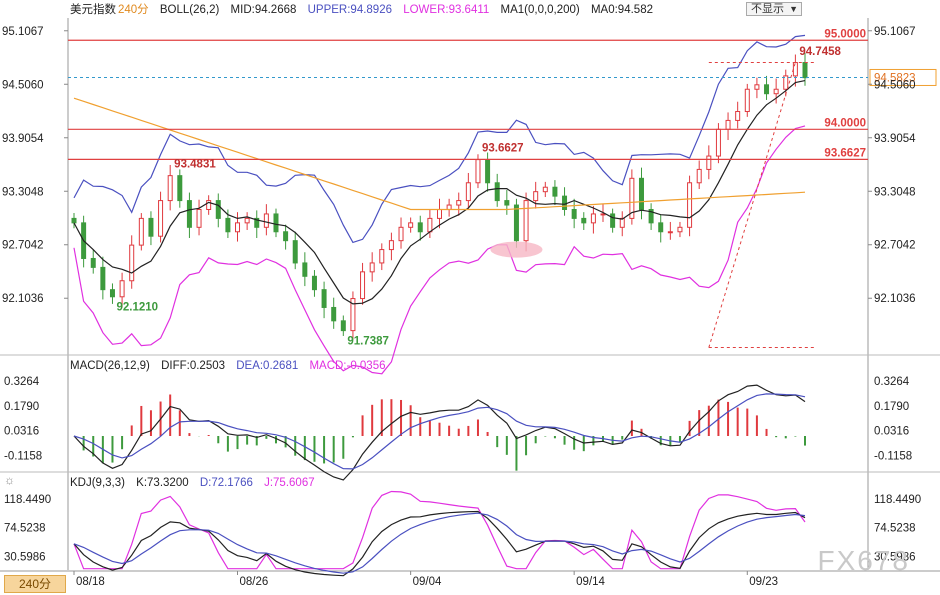 This screenshot has height=595, width=940. I want to click on settings-icon: ☼, so click(9, 480).